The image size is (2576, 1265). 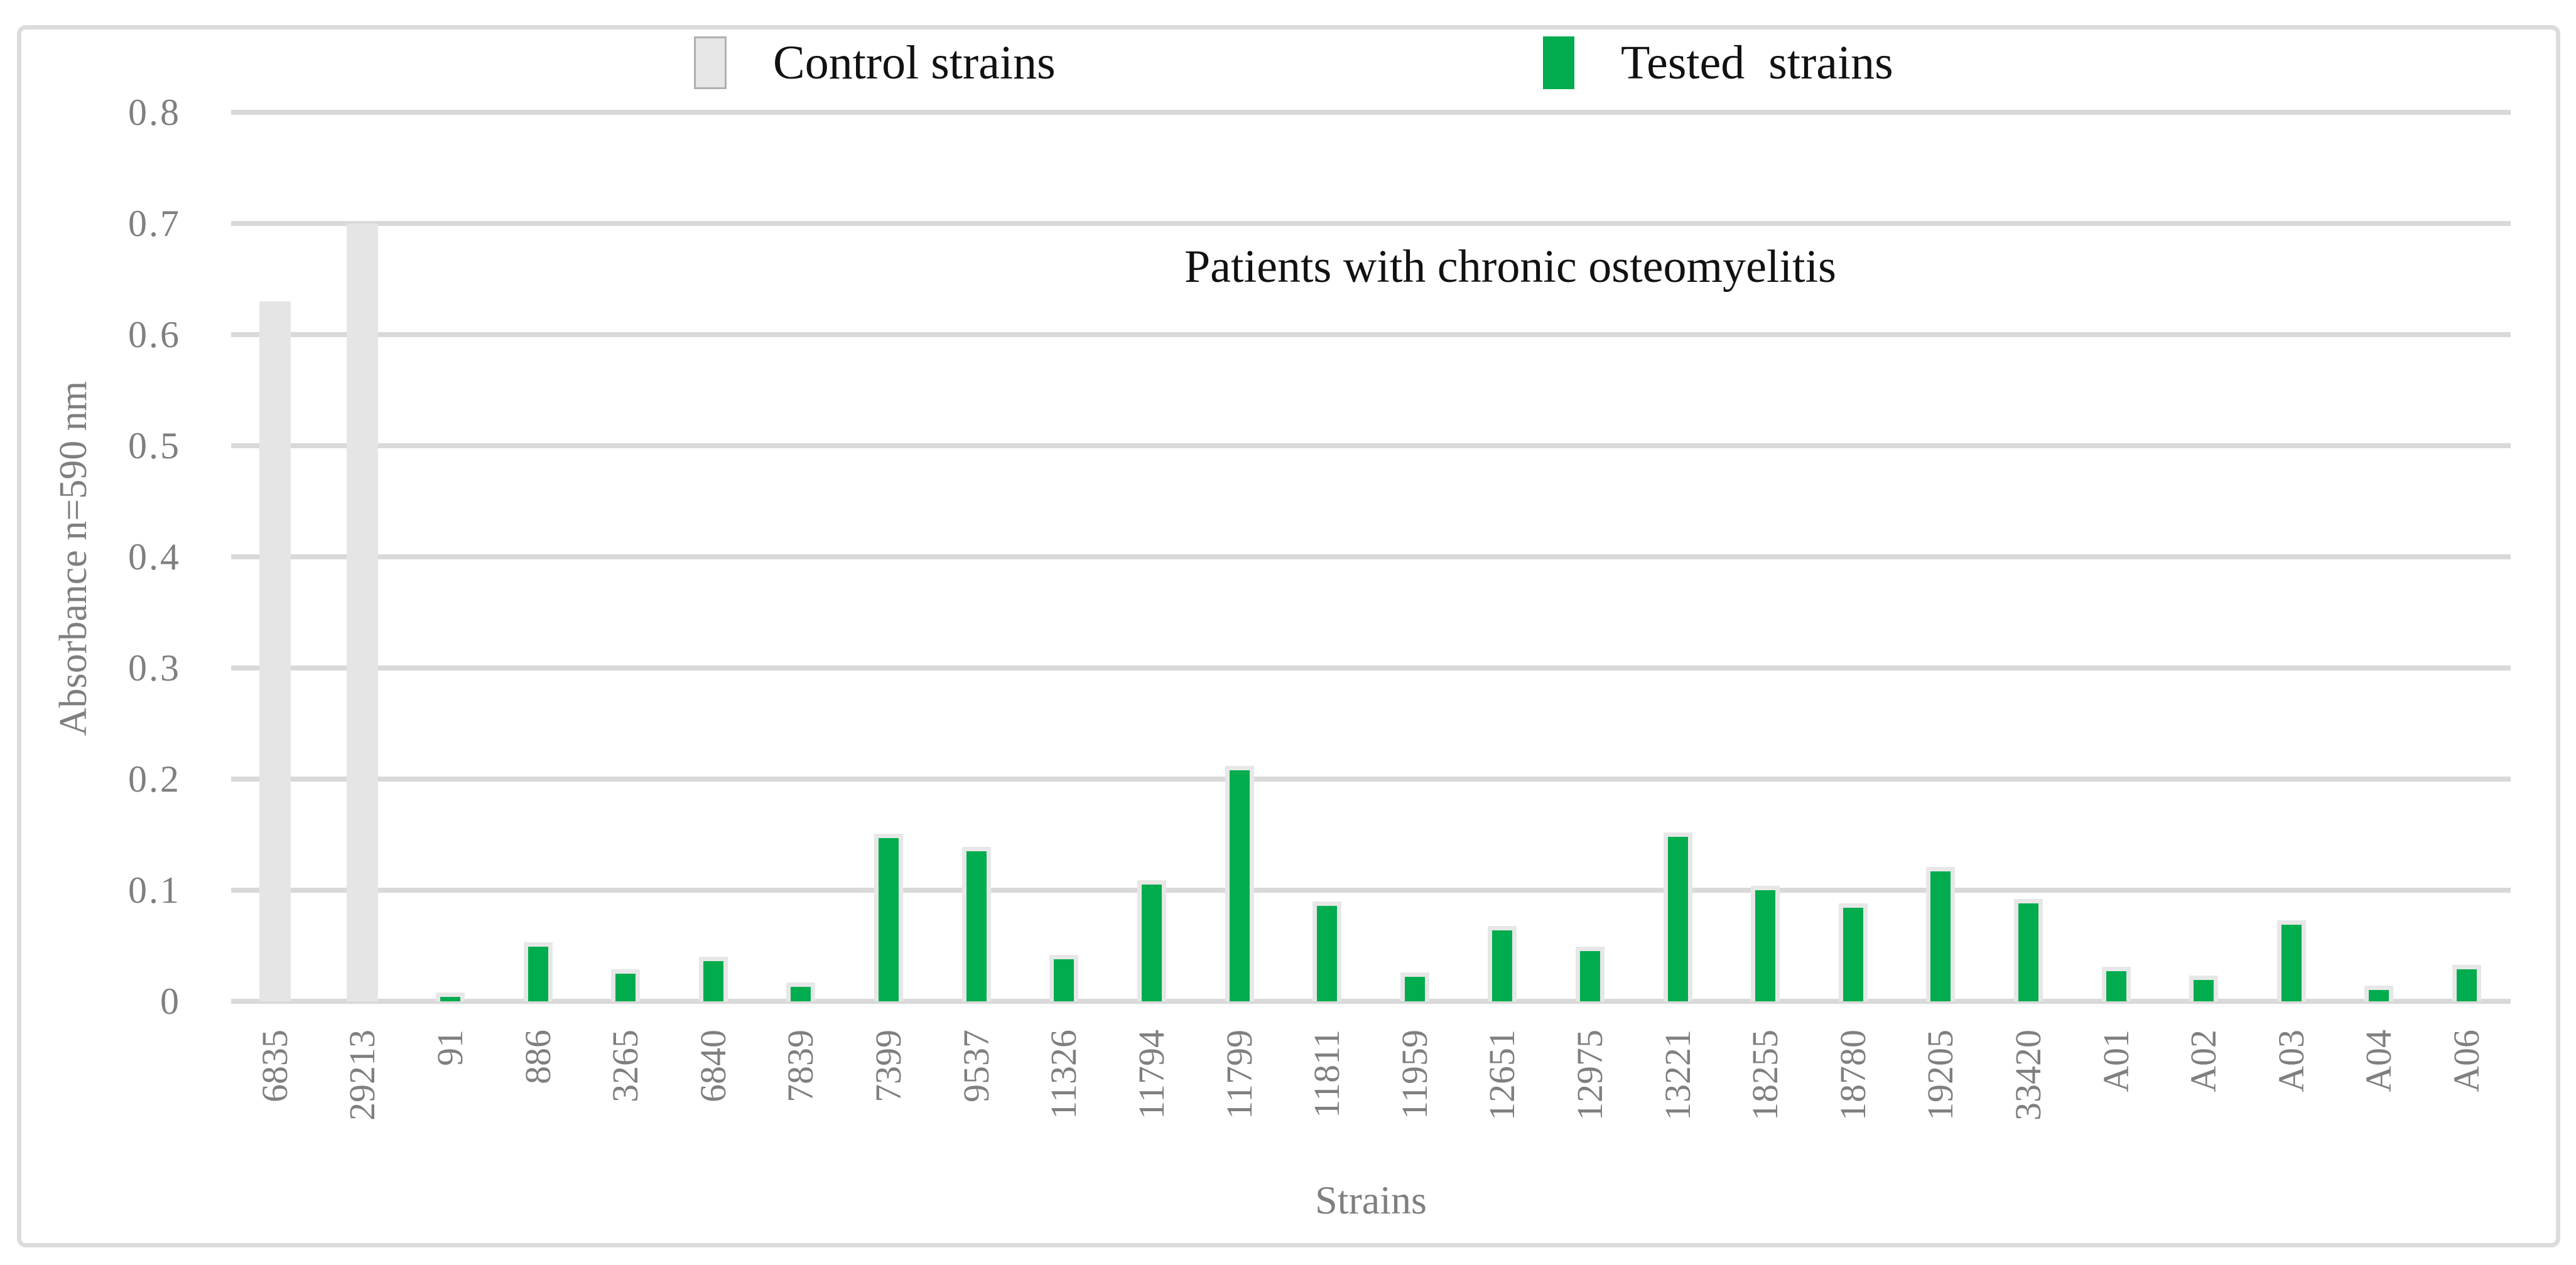 What do you see at coordinates (914, 62) in the screenshot?
I see `legend-label-control: Control strains` at bounding box center [914, 62].